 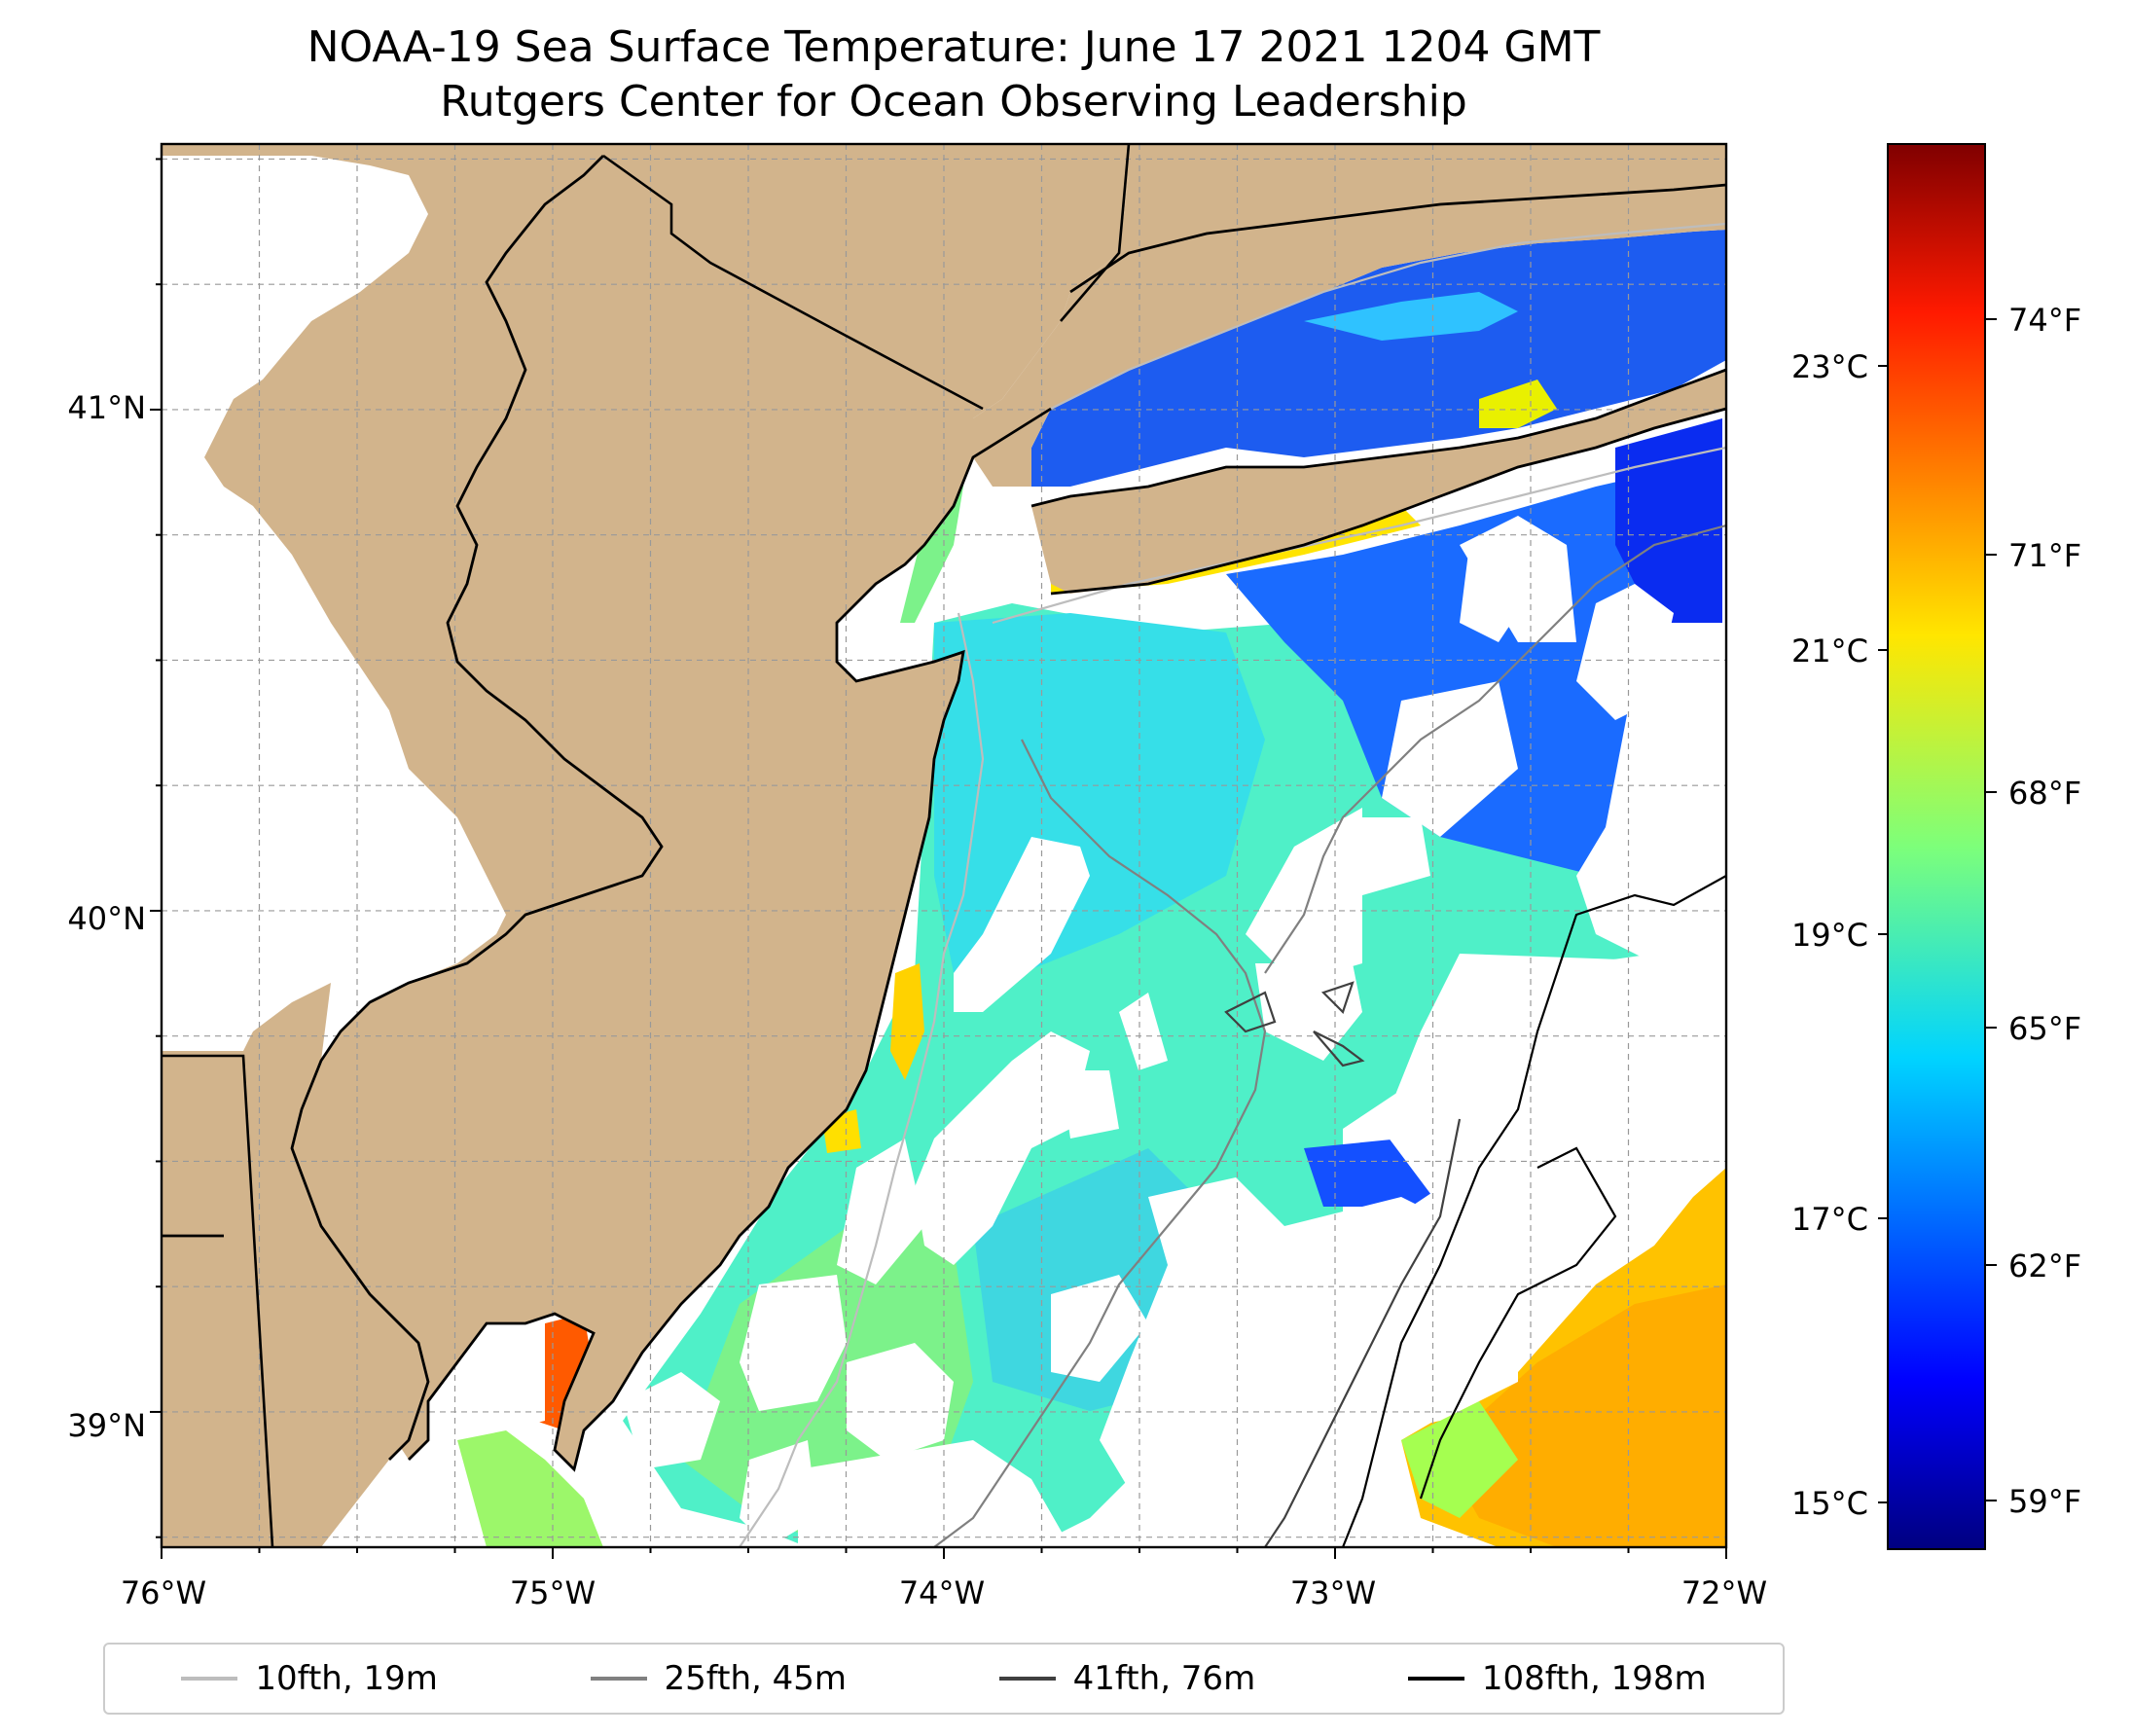 What do you see at coordinates (2044, 1502) in the screenshot?
I see `colorbar-fahrenheit-label: 59°F` at bounding box center [2044, 1502].